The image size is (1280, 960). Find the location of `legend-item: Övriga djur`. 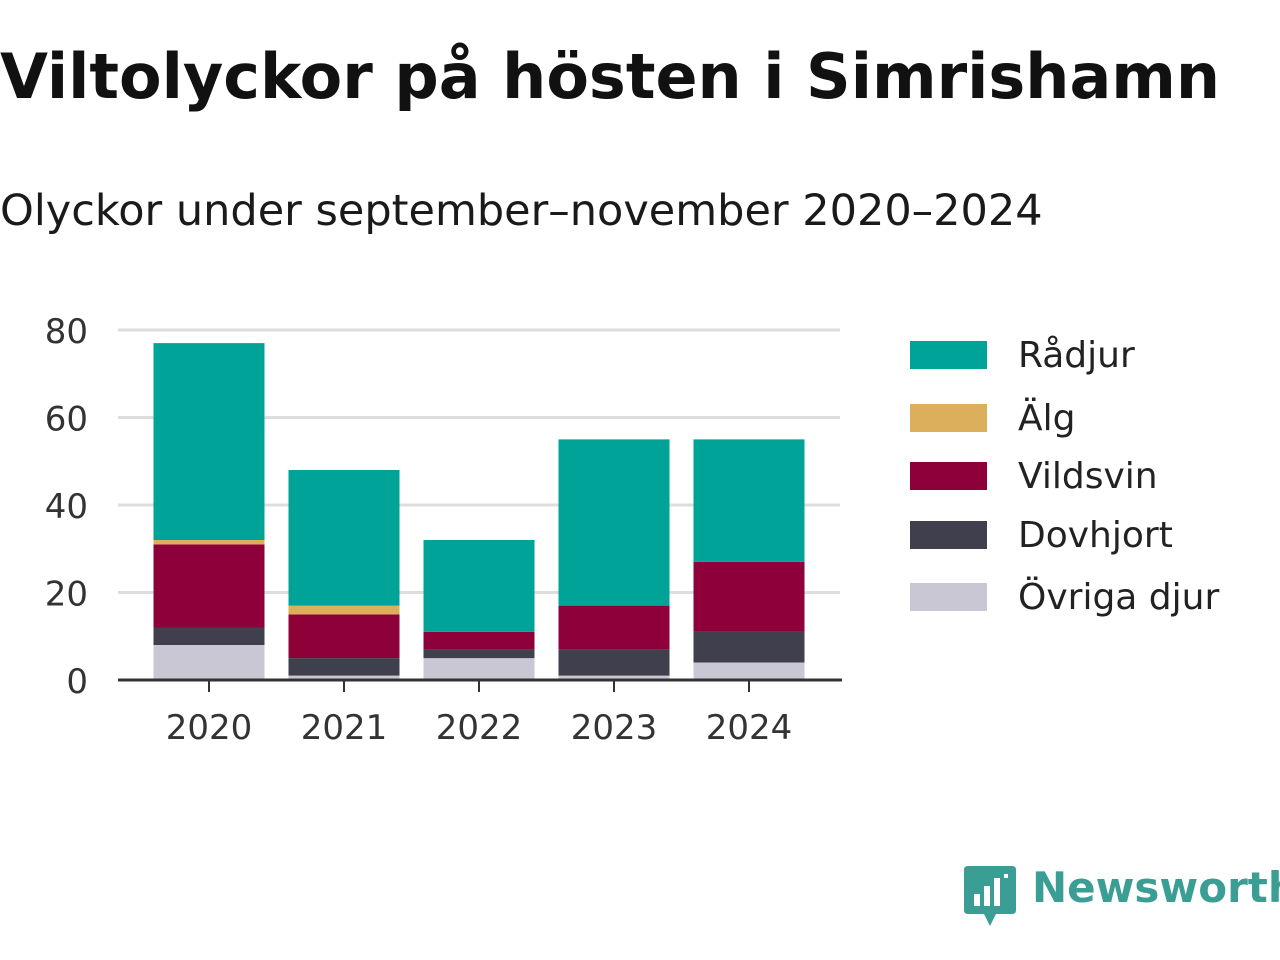

legend-item: Övriga djur is located at coordinates (1080, 598).